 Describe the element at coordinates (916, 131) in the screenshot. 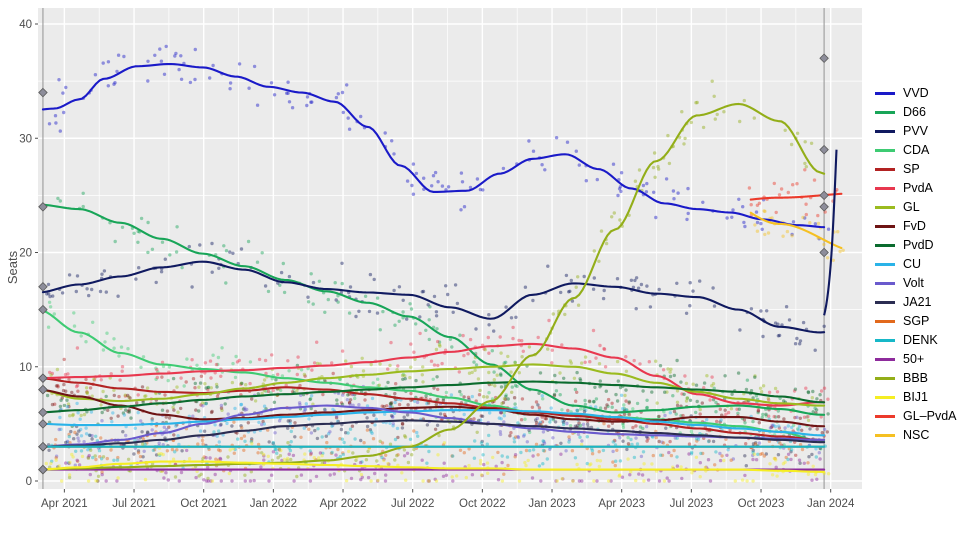

I see `legend-item-pvv: PVV` at that location.